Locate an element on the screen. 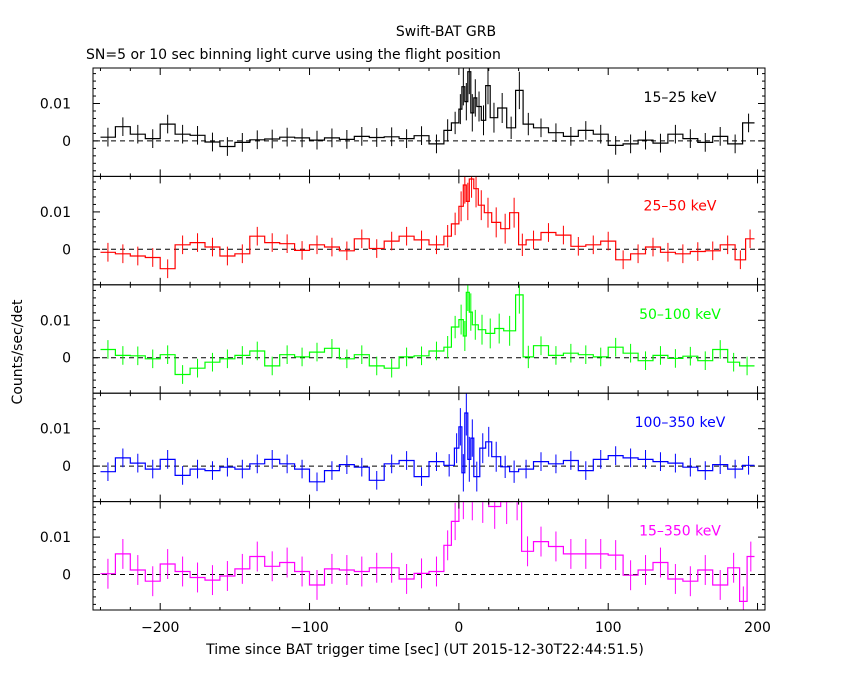 This screenshot has height=680, width=850. panel: 0 0.01 25–50 keV is located at coordinates (403, 230).